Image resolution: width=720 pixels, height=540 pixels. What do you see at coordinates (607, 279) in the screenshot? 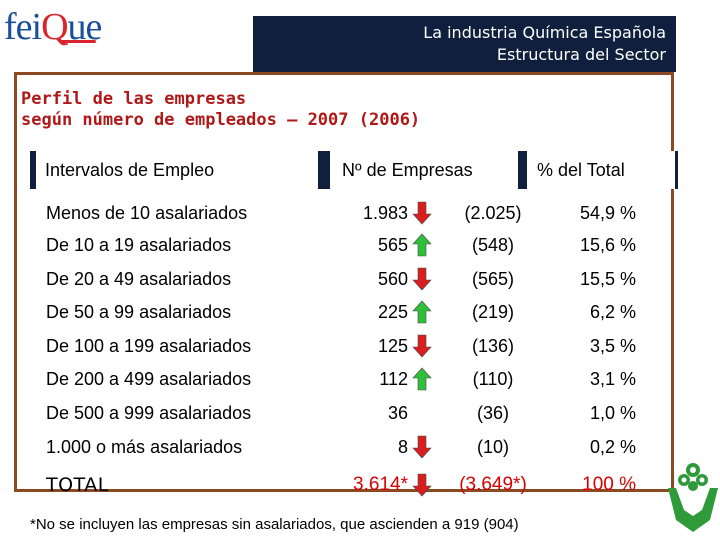
I see `percent-of-total: 15,5 %` at bounding box center [607, 279].